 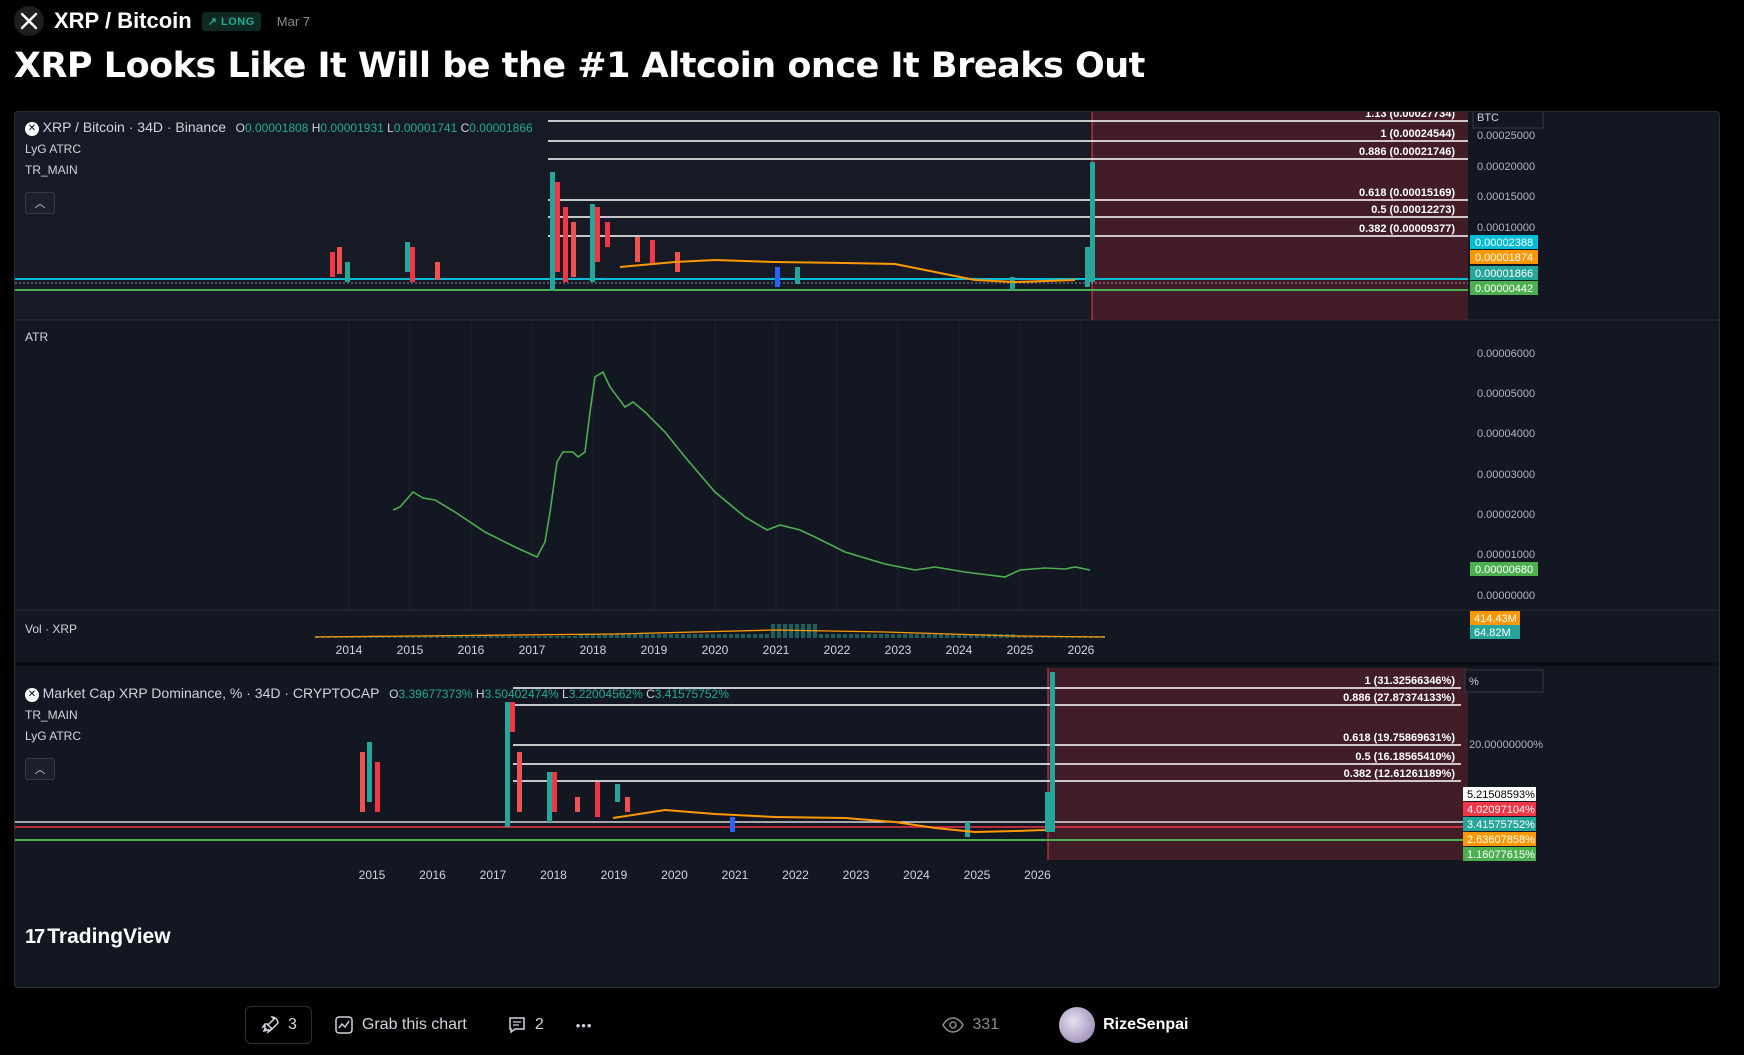 What do you see at coordinates (123, 20) in the screenshot?
I see `symbol-pair: XRP / Bitcoin` at bounding box center [123, 20].